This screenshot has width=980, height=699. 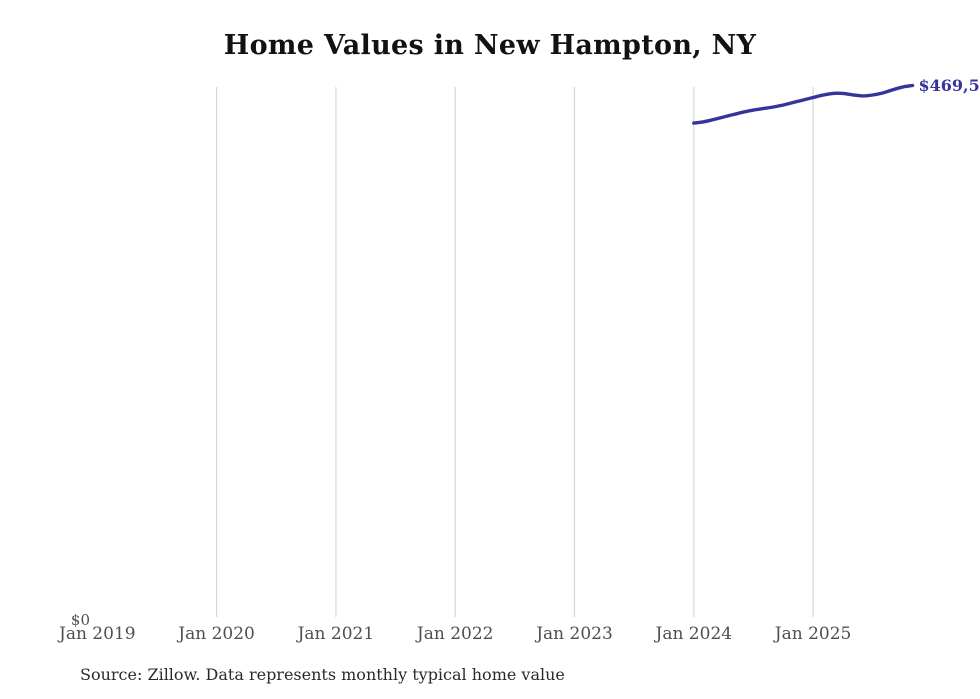 I want to click on x-tick-label: Jan 2021, so click(x=336, y=634).